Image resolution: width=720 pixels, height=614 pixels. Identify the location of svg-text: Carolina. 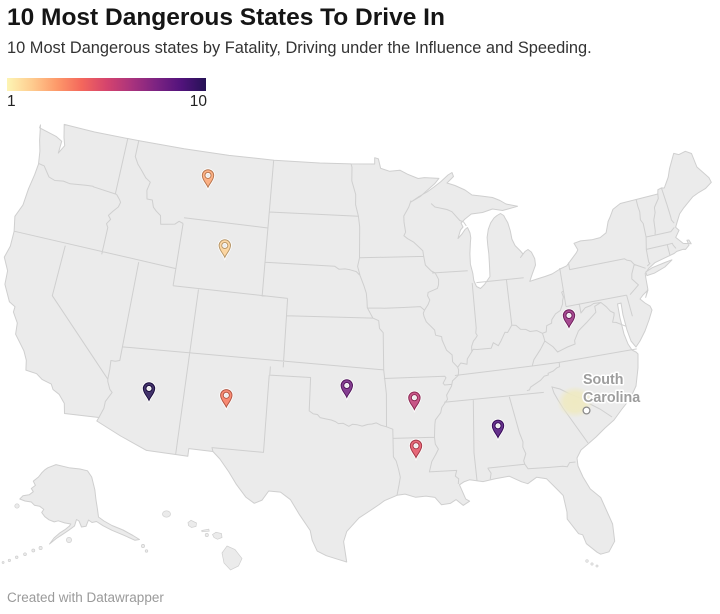
(612, 398).